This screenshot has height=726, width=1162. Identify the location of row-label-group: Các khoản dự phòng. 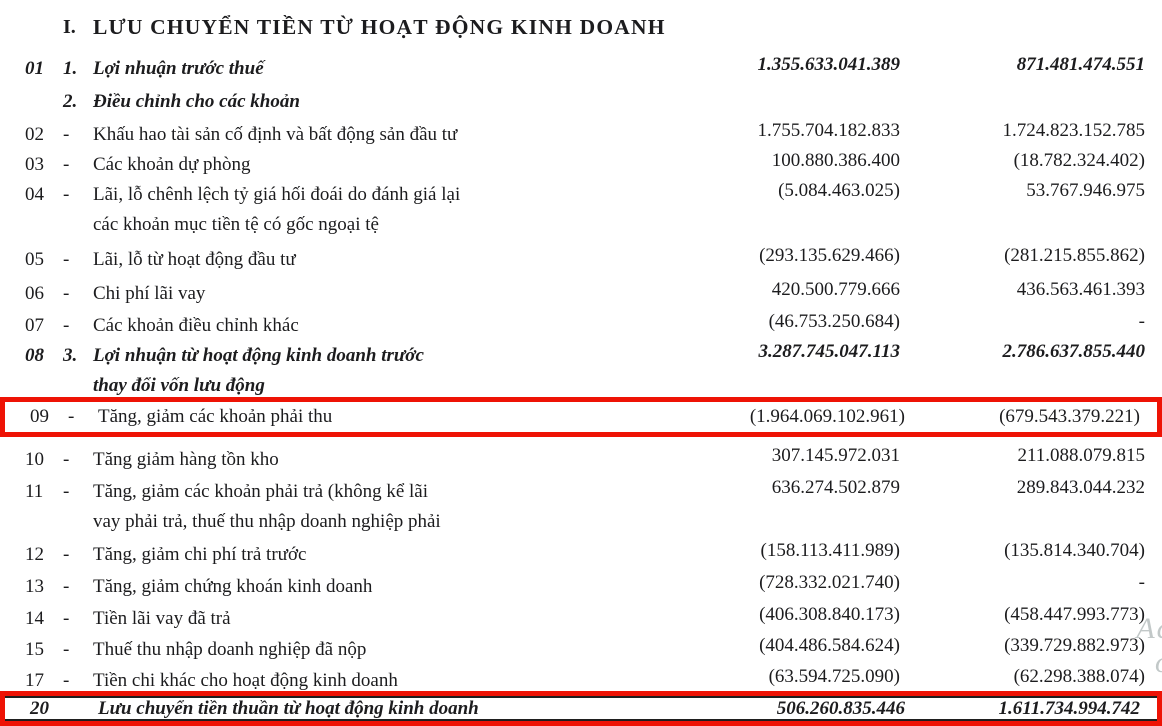
(375, 165).